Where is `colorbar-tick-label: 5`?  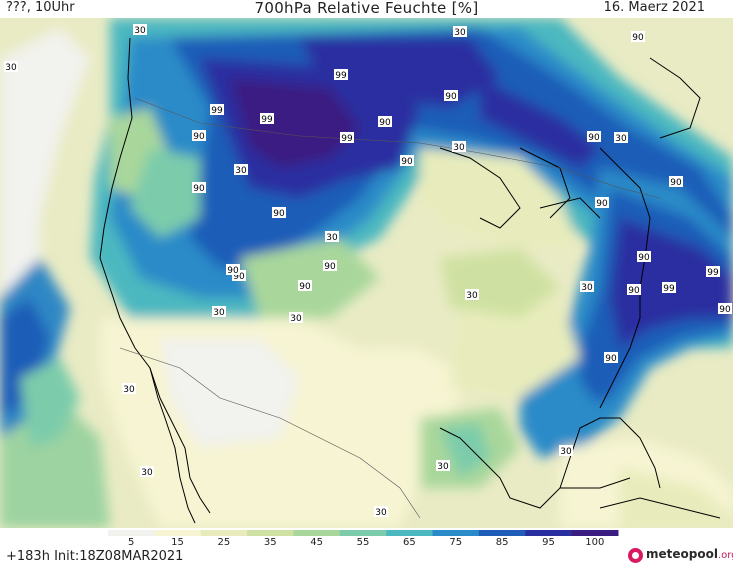
colorbar-tick-label: 5 is located at coordinates (131, 541).